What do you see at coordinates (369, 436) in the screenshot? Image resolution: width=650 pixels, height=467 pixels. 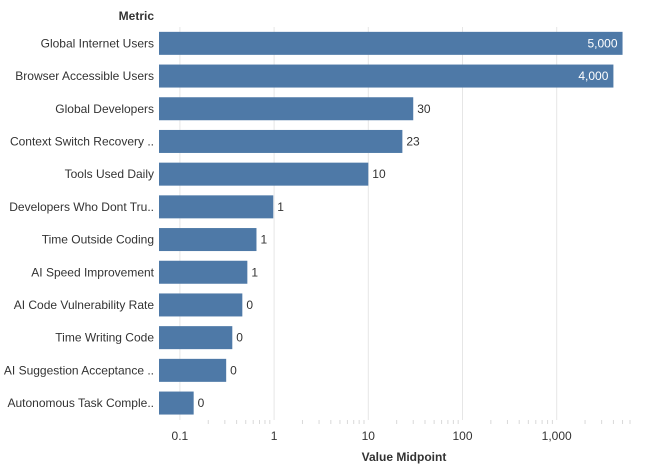 I see `x-tick-label: 10` at bounding box center [369, 436].